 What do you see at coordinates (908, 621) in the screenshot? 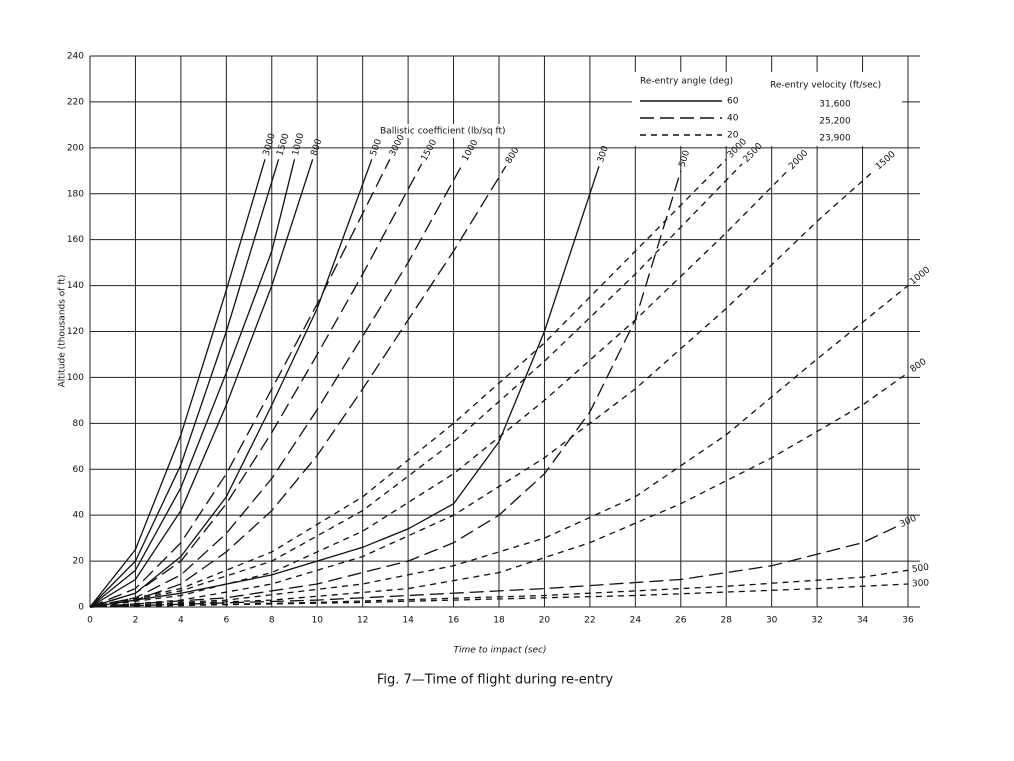
I see `x-tick-label: 36` at bounding box center [908, 621].